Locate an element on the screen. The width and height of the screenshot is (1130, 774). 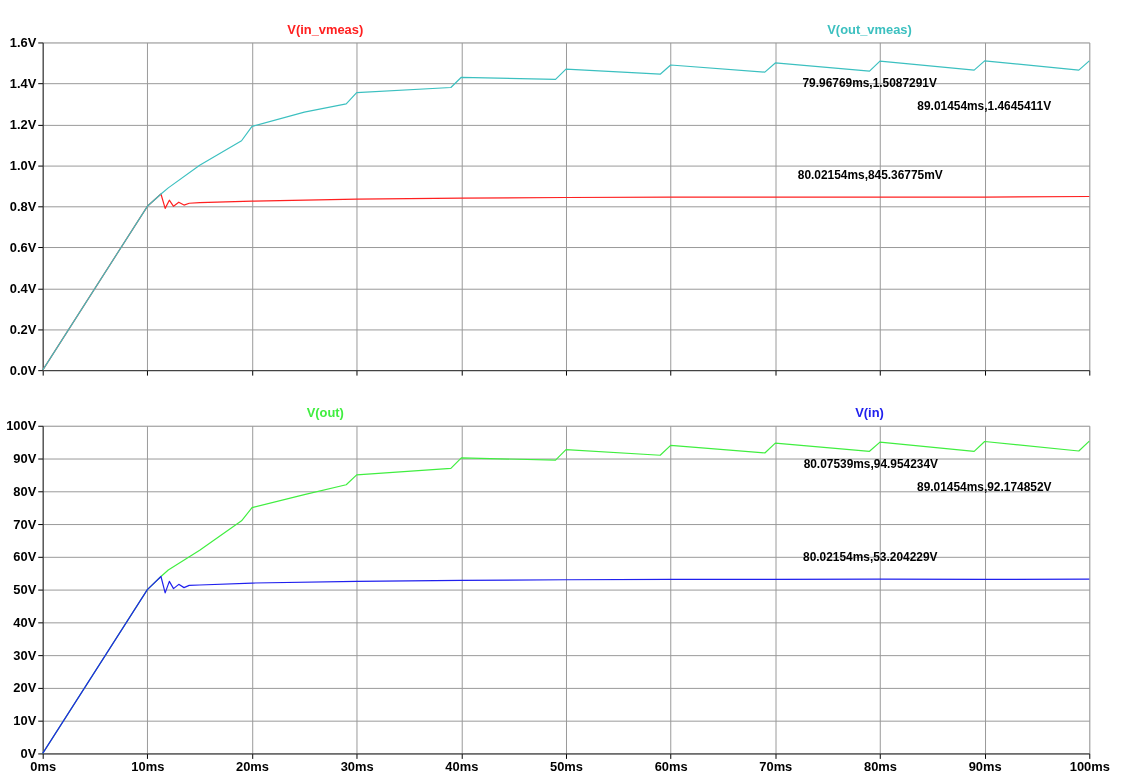
y-tick-label: 20V is located at coordinates (25, 688).